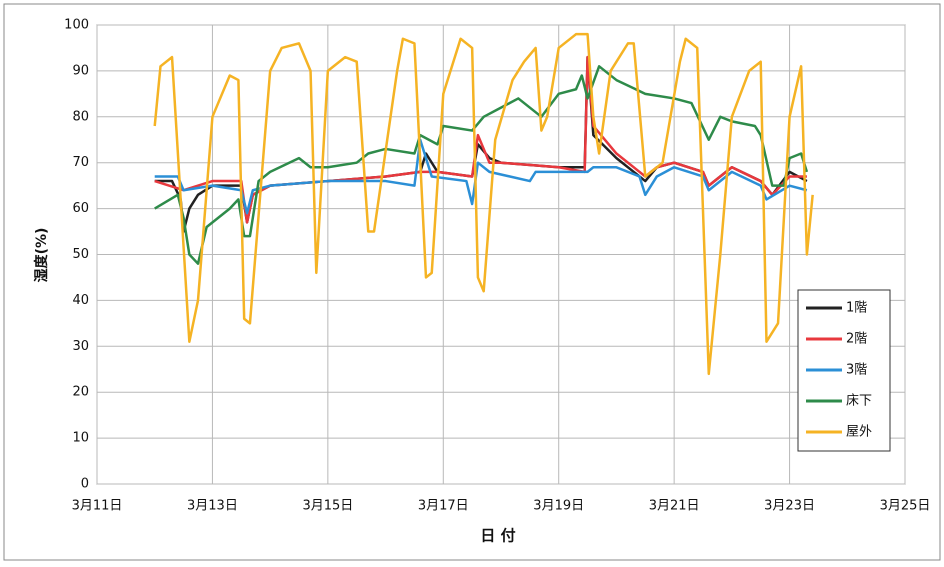 This screenshot has height=567, width=944. I want to click on legend-label: 3階, so click(856, 370).